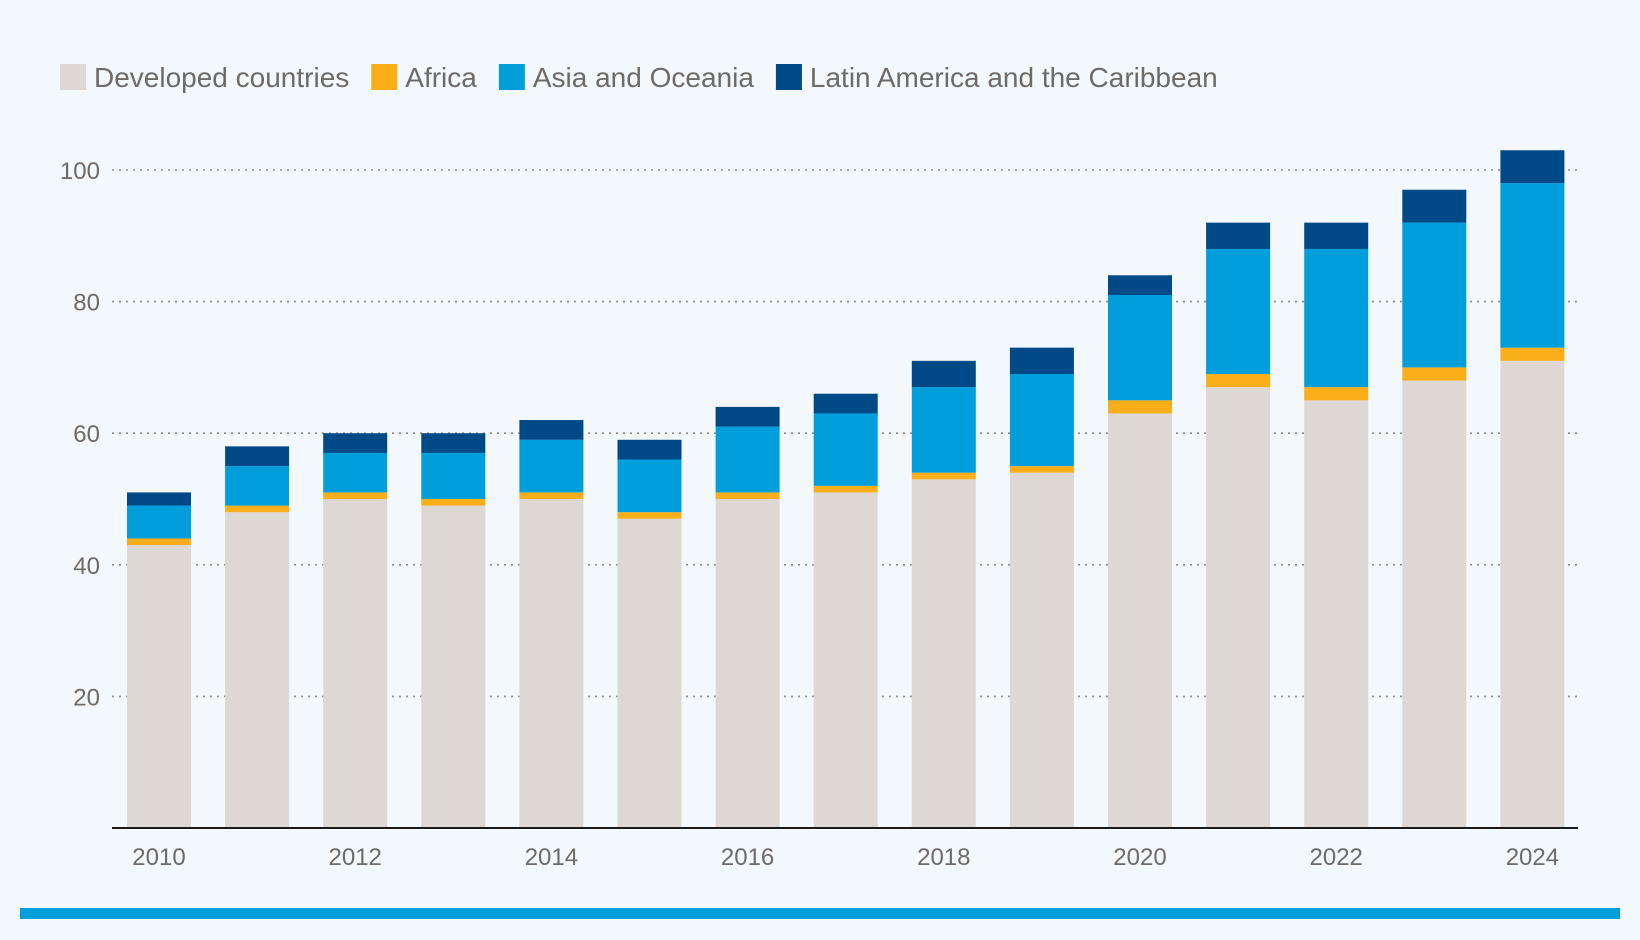  What do you see at coordinates (86, 434) in the screenshot?
I see `y-tick-label: 60` at bounding box center [86, 434].